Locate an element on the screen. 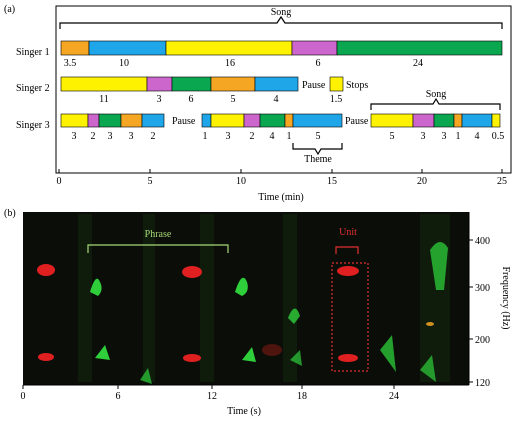 Image resolution: width=512 pixels, height=421 pixels. singer-1-label: Singer 1 is located at coordinates (33, 52).